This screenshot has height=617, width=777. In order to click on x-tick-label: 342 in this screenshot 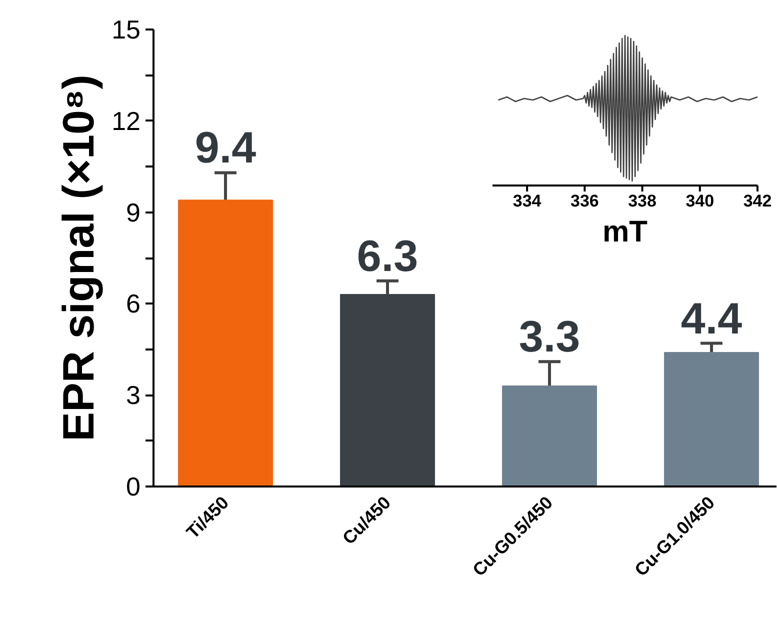, I will do `click(757, 201)`.